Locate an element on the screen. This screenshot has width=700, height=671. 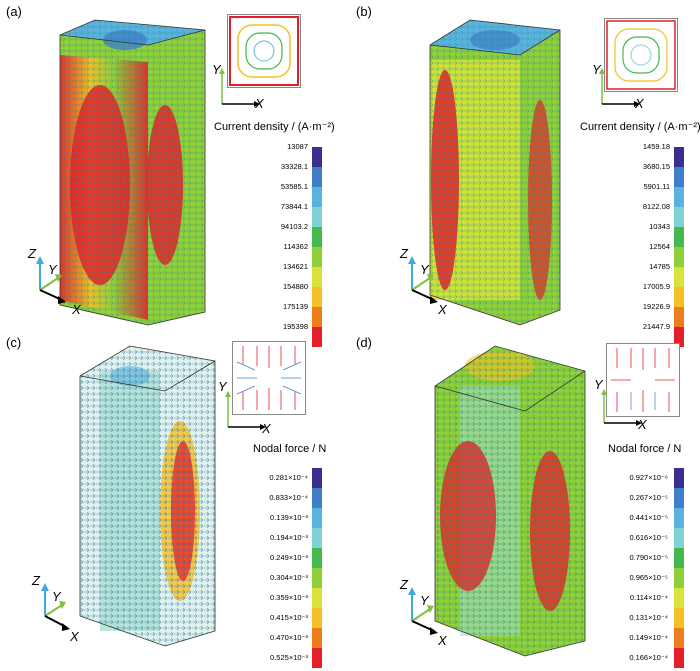
colorbar-tick-label: 10343 is located at coordinates (659, 226).